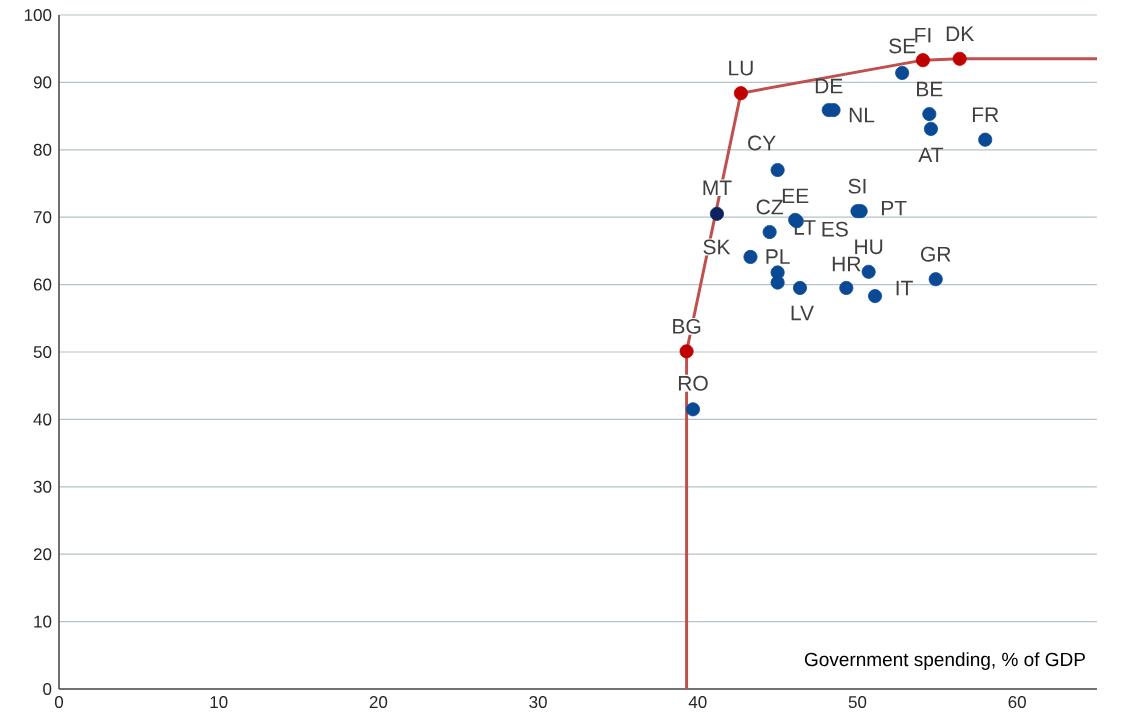 The height and width of the screenshot is (726, 1125). What do you see at coordinates (923, 35) in the screenshot?
I see `annotation: FI` at bounding box center [923, 35].